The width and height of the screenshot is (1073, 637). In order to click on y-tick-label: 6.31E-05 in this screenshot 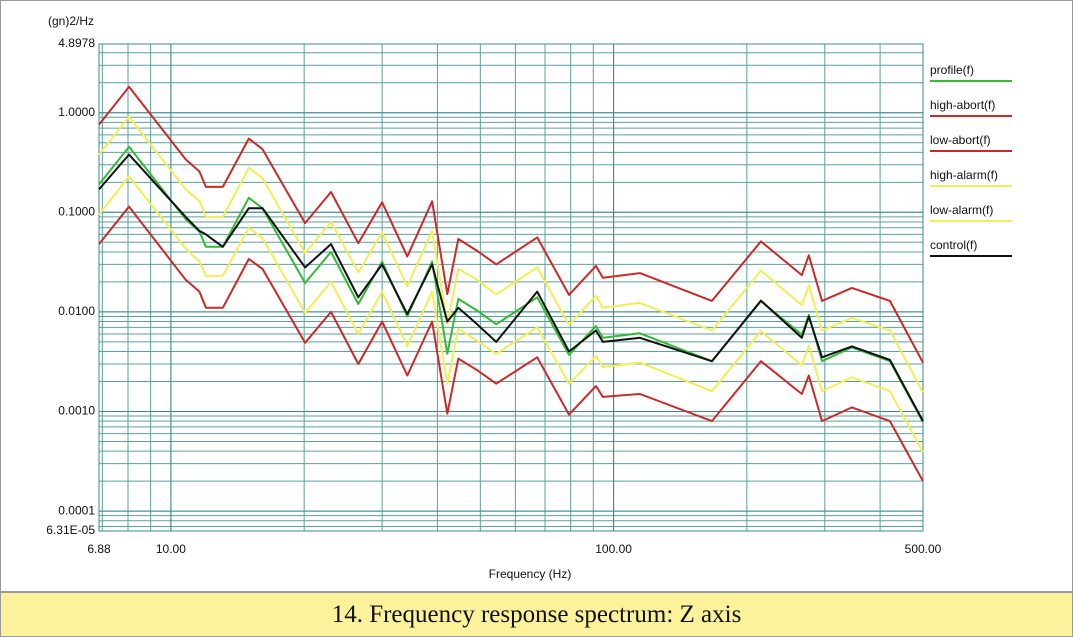, I will do `click(70, 530)`.